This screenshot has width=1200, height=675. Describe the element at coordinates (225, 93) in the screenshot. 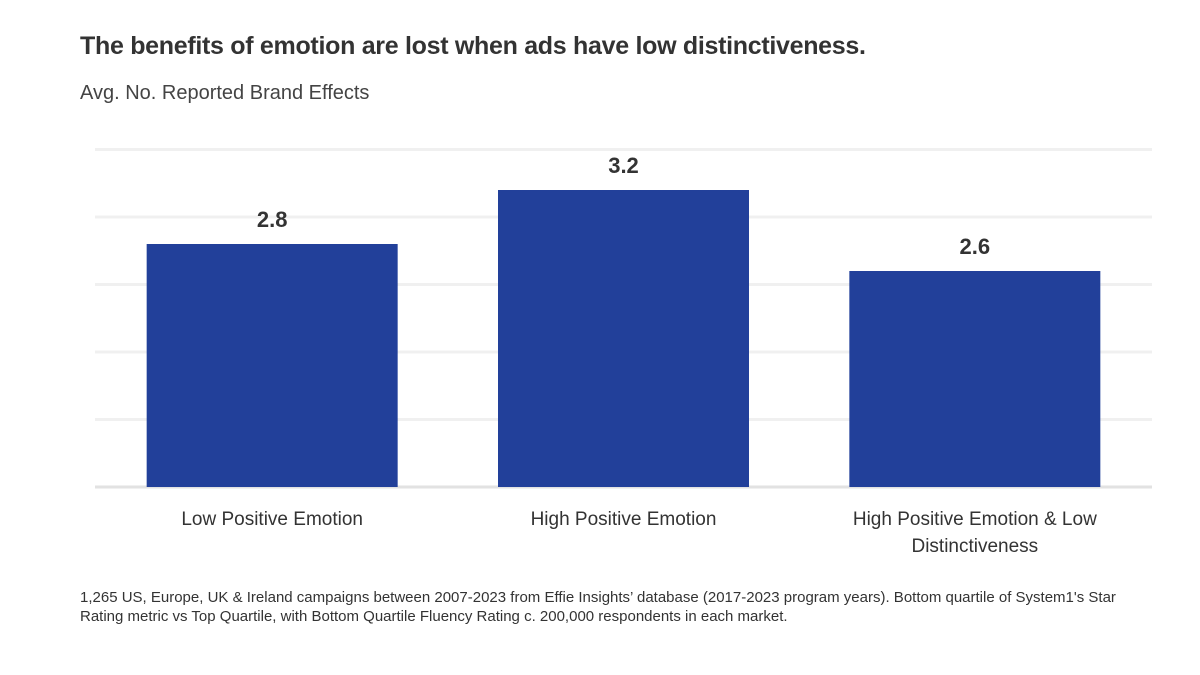

I see `chart-subtitle: Avg. No. Reported Brand Effects` at that location.